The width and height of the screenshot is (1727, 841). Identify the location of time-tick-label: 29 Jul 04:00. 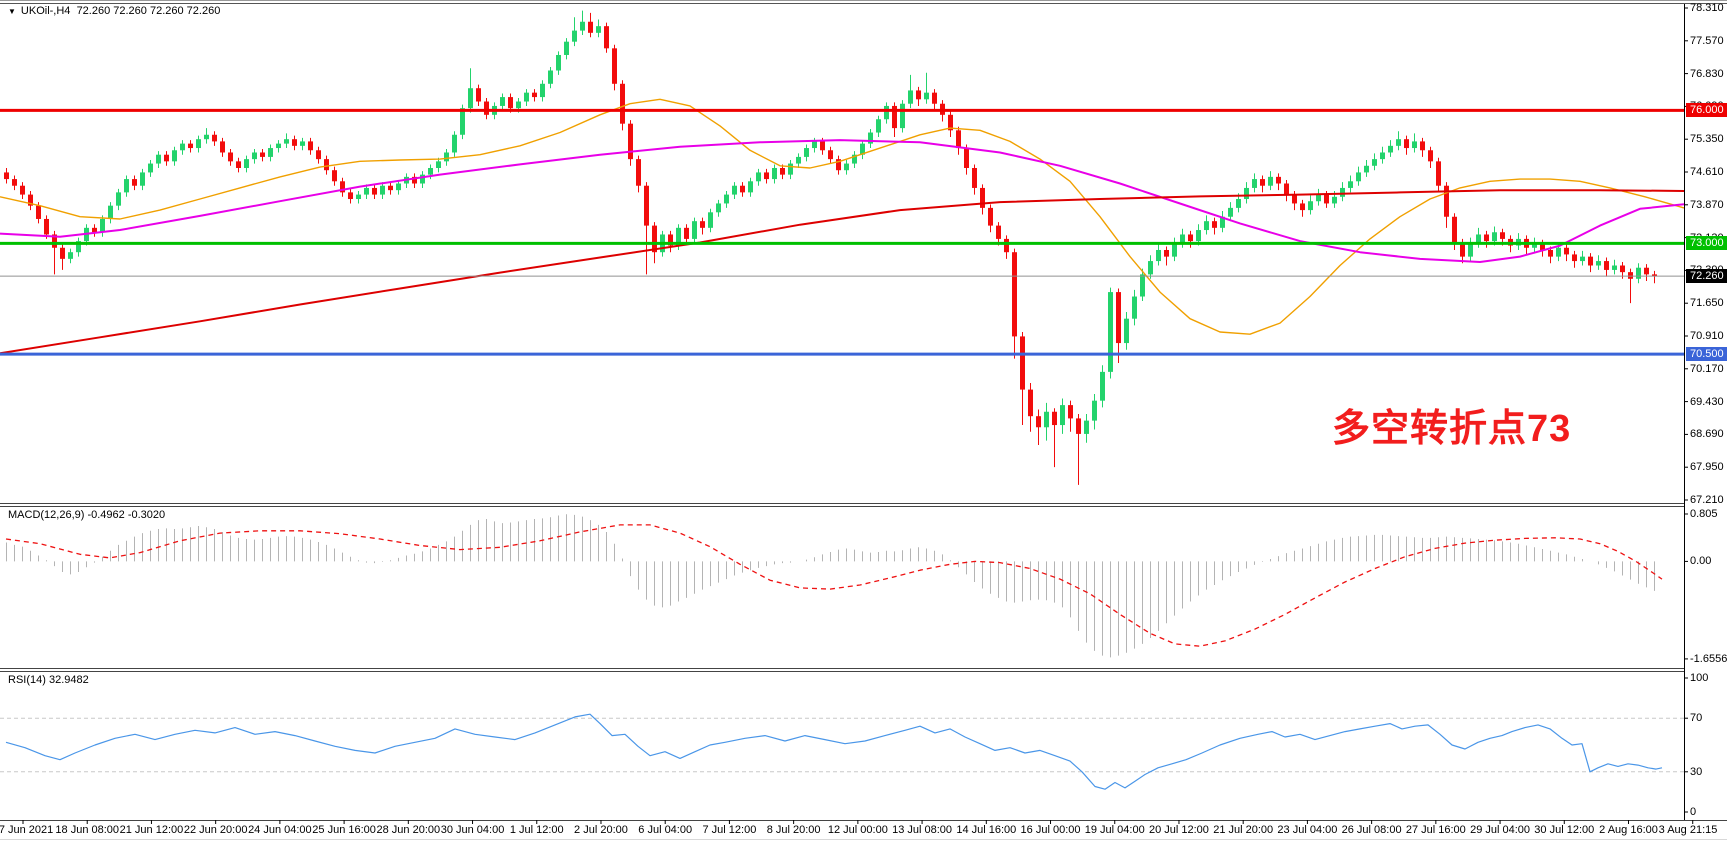
(1500, 830).